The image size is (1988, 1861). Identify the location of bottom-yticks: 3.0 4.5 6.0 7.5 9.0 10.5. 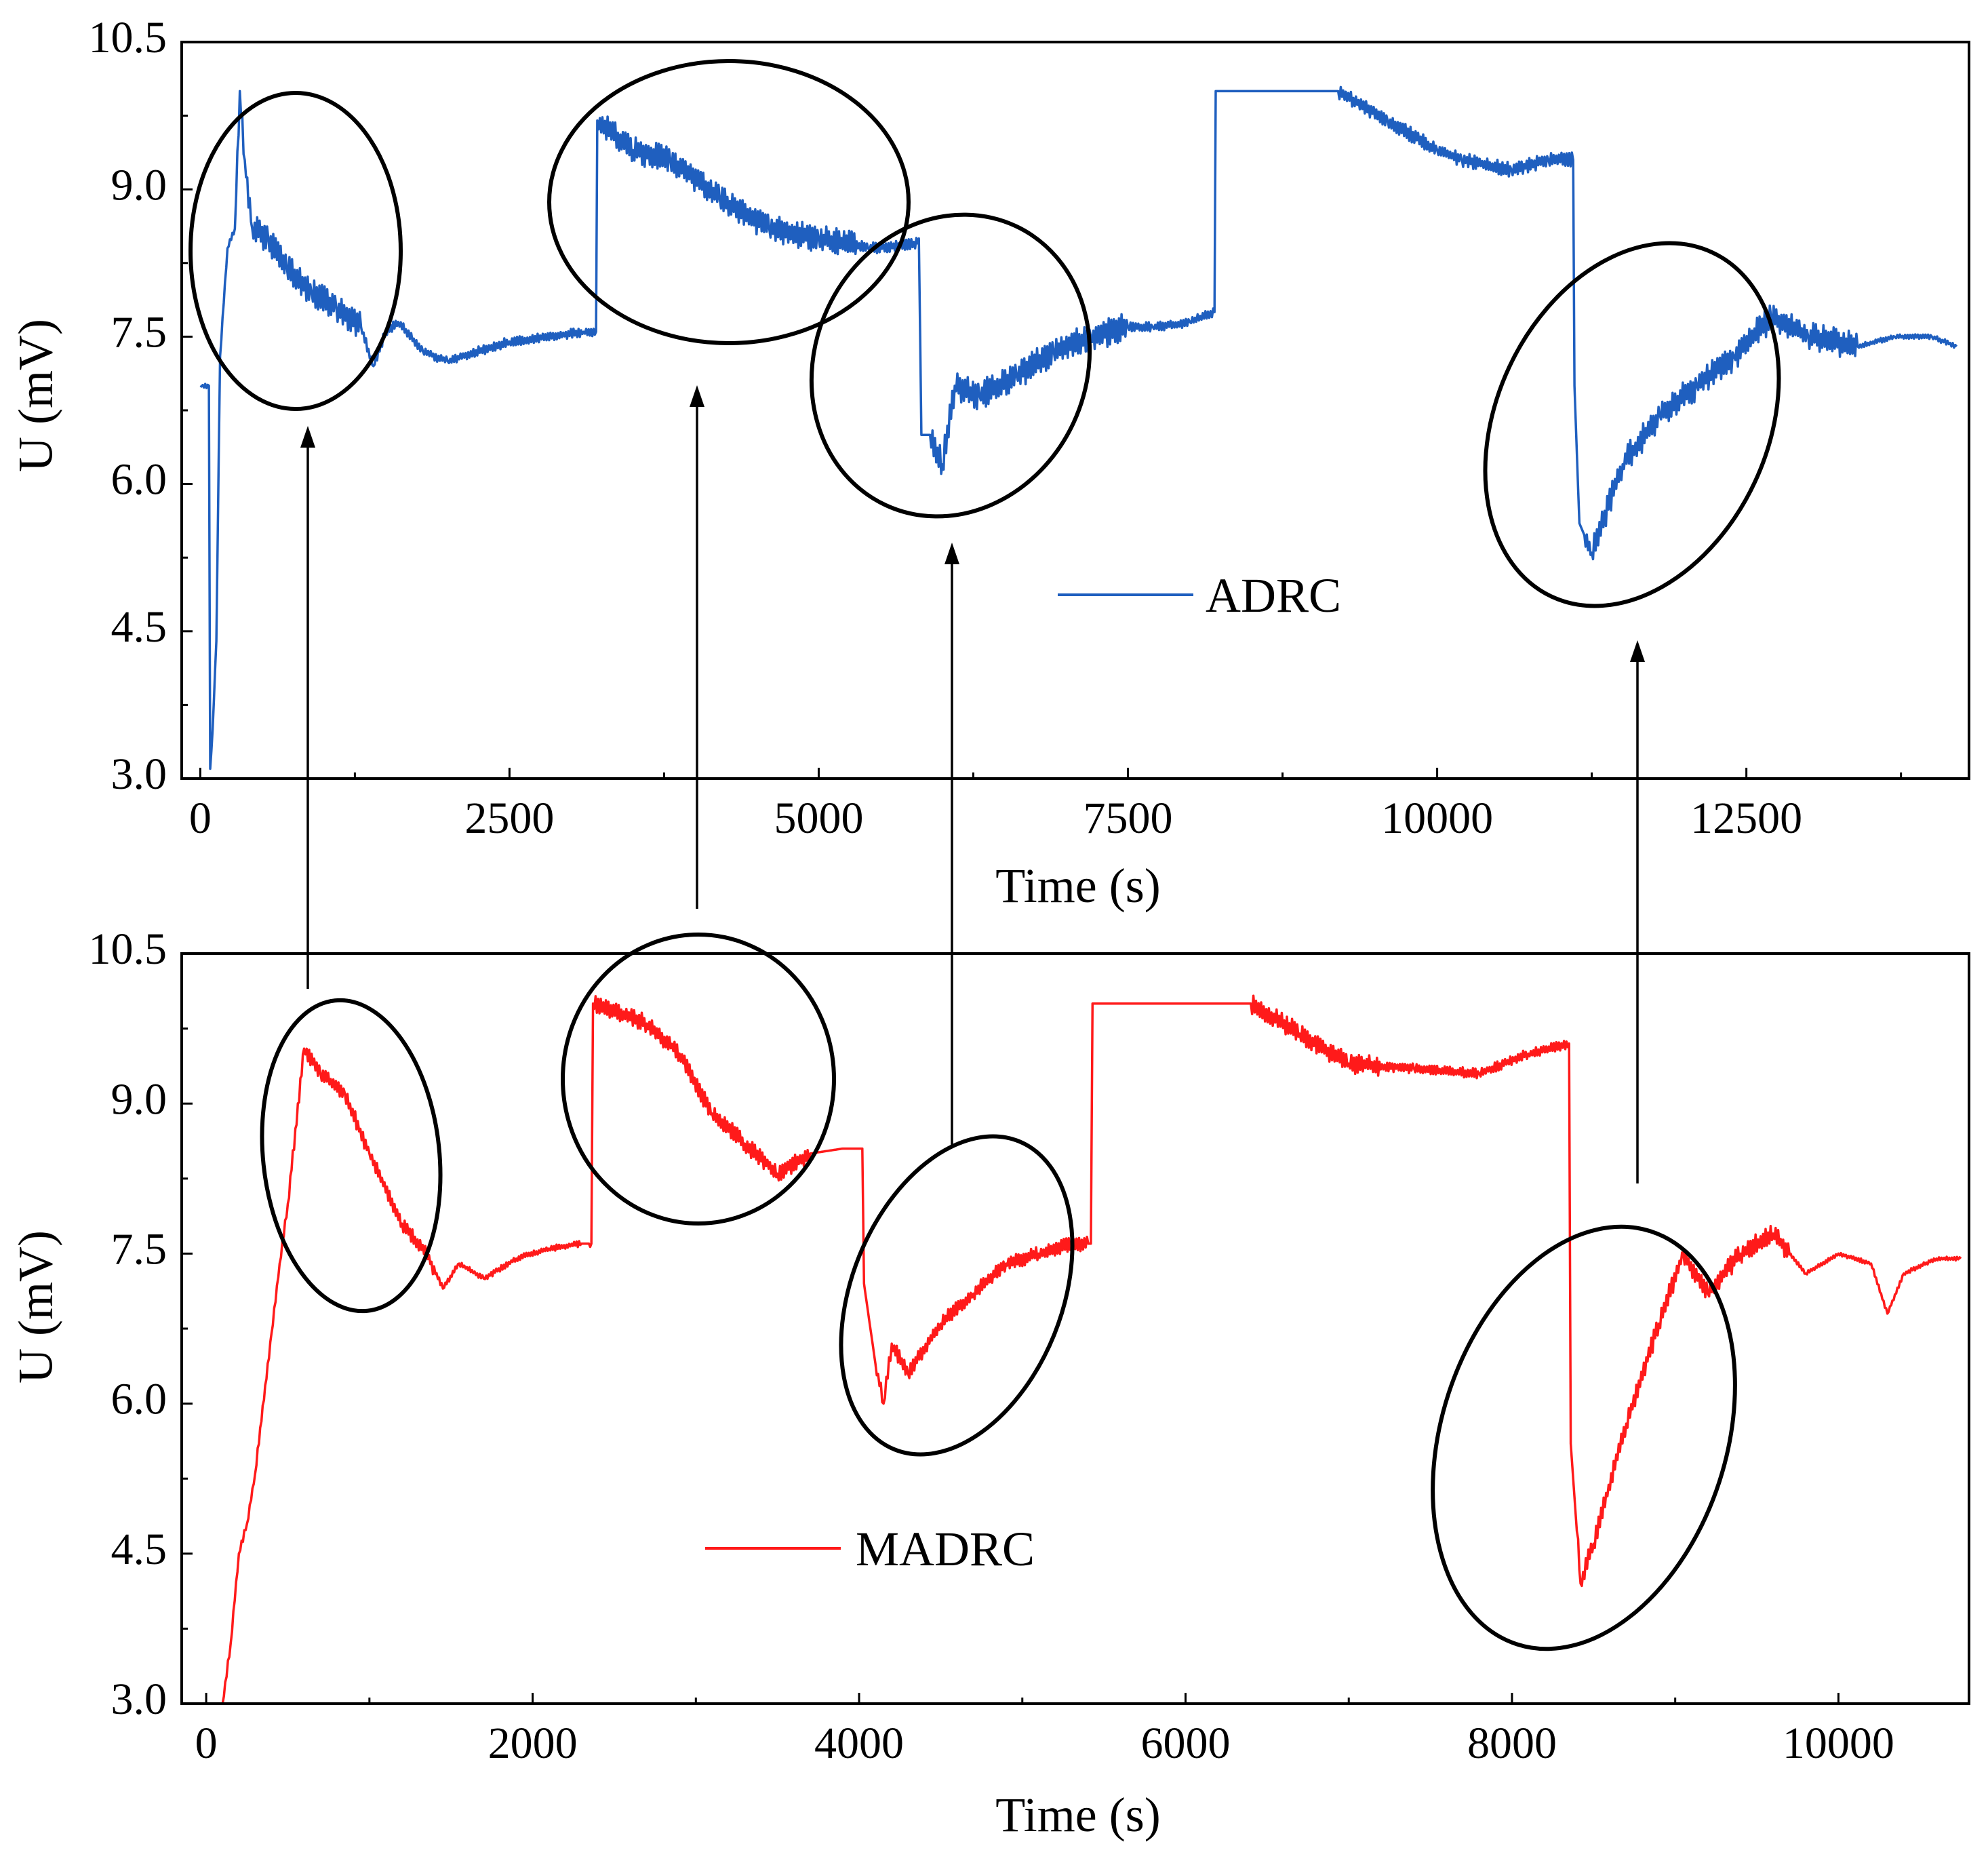
(141, 1324).